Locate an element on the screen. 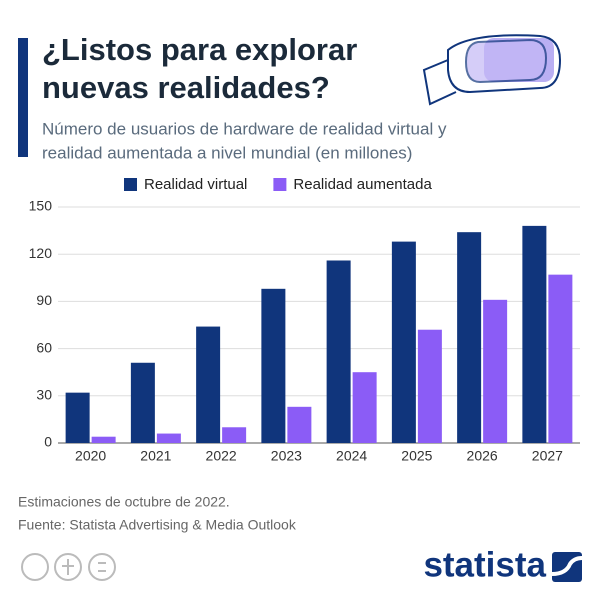 Image resolution: width=600 pixels, height=605 pixels. cc-icons is located at coordinates (68, 567).